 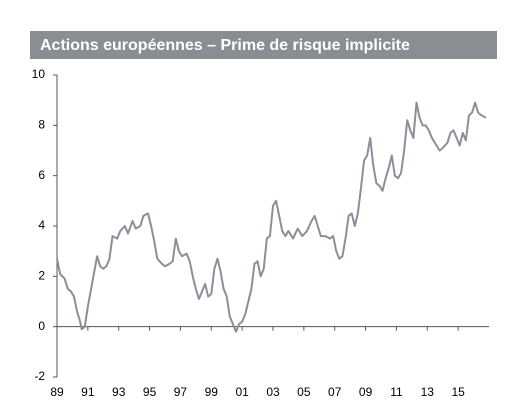 What do you see at coordinates (335, 392) in the screenshot?
I see `x-tick-label: 07` at bounding box center [335, 392].